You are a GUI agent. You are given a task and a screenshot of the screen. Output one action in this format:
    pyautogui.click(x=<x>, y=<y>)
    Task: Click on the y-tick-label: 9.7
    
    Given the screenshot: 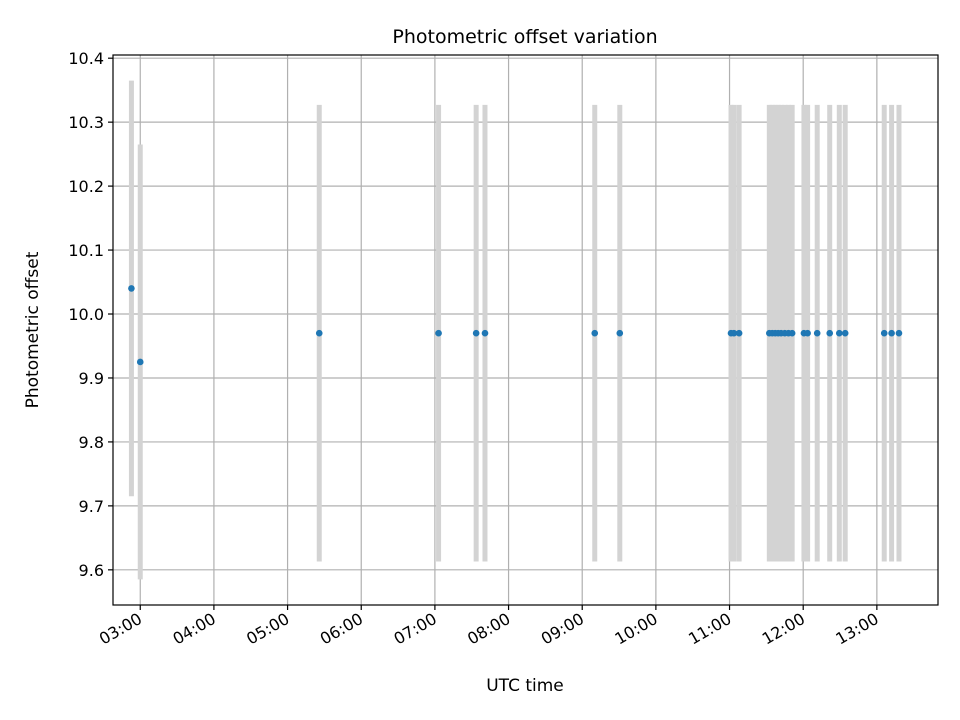 What is the action you would take?
    pyautogui.click(x=91, y=506)
    